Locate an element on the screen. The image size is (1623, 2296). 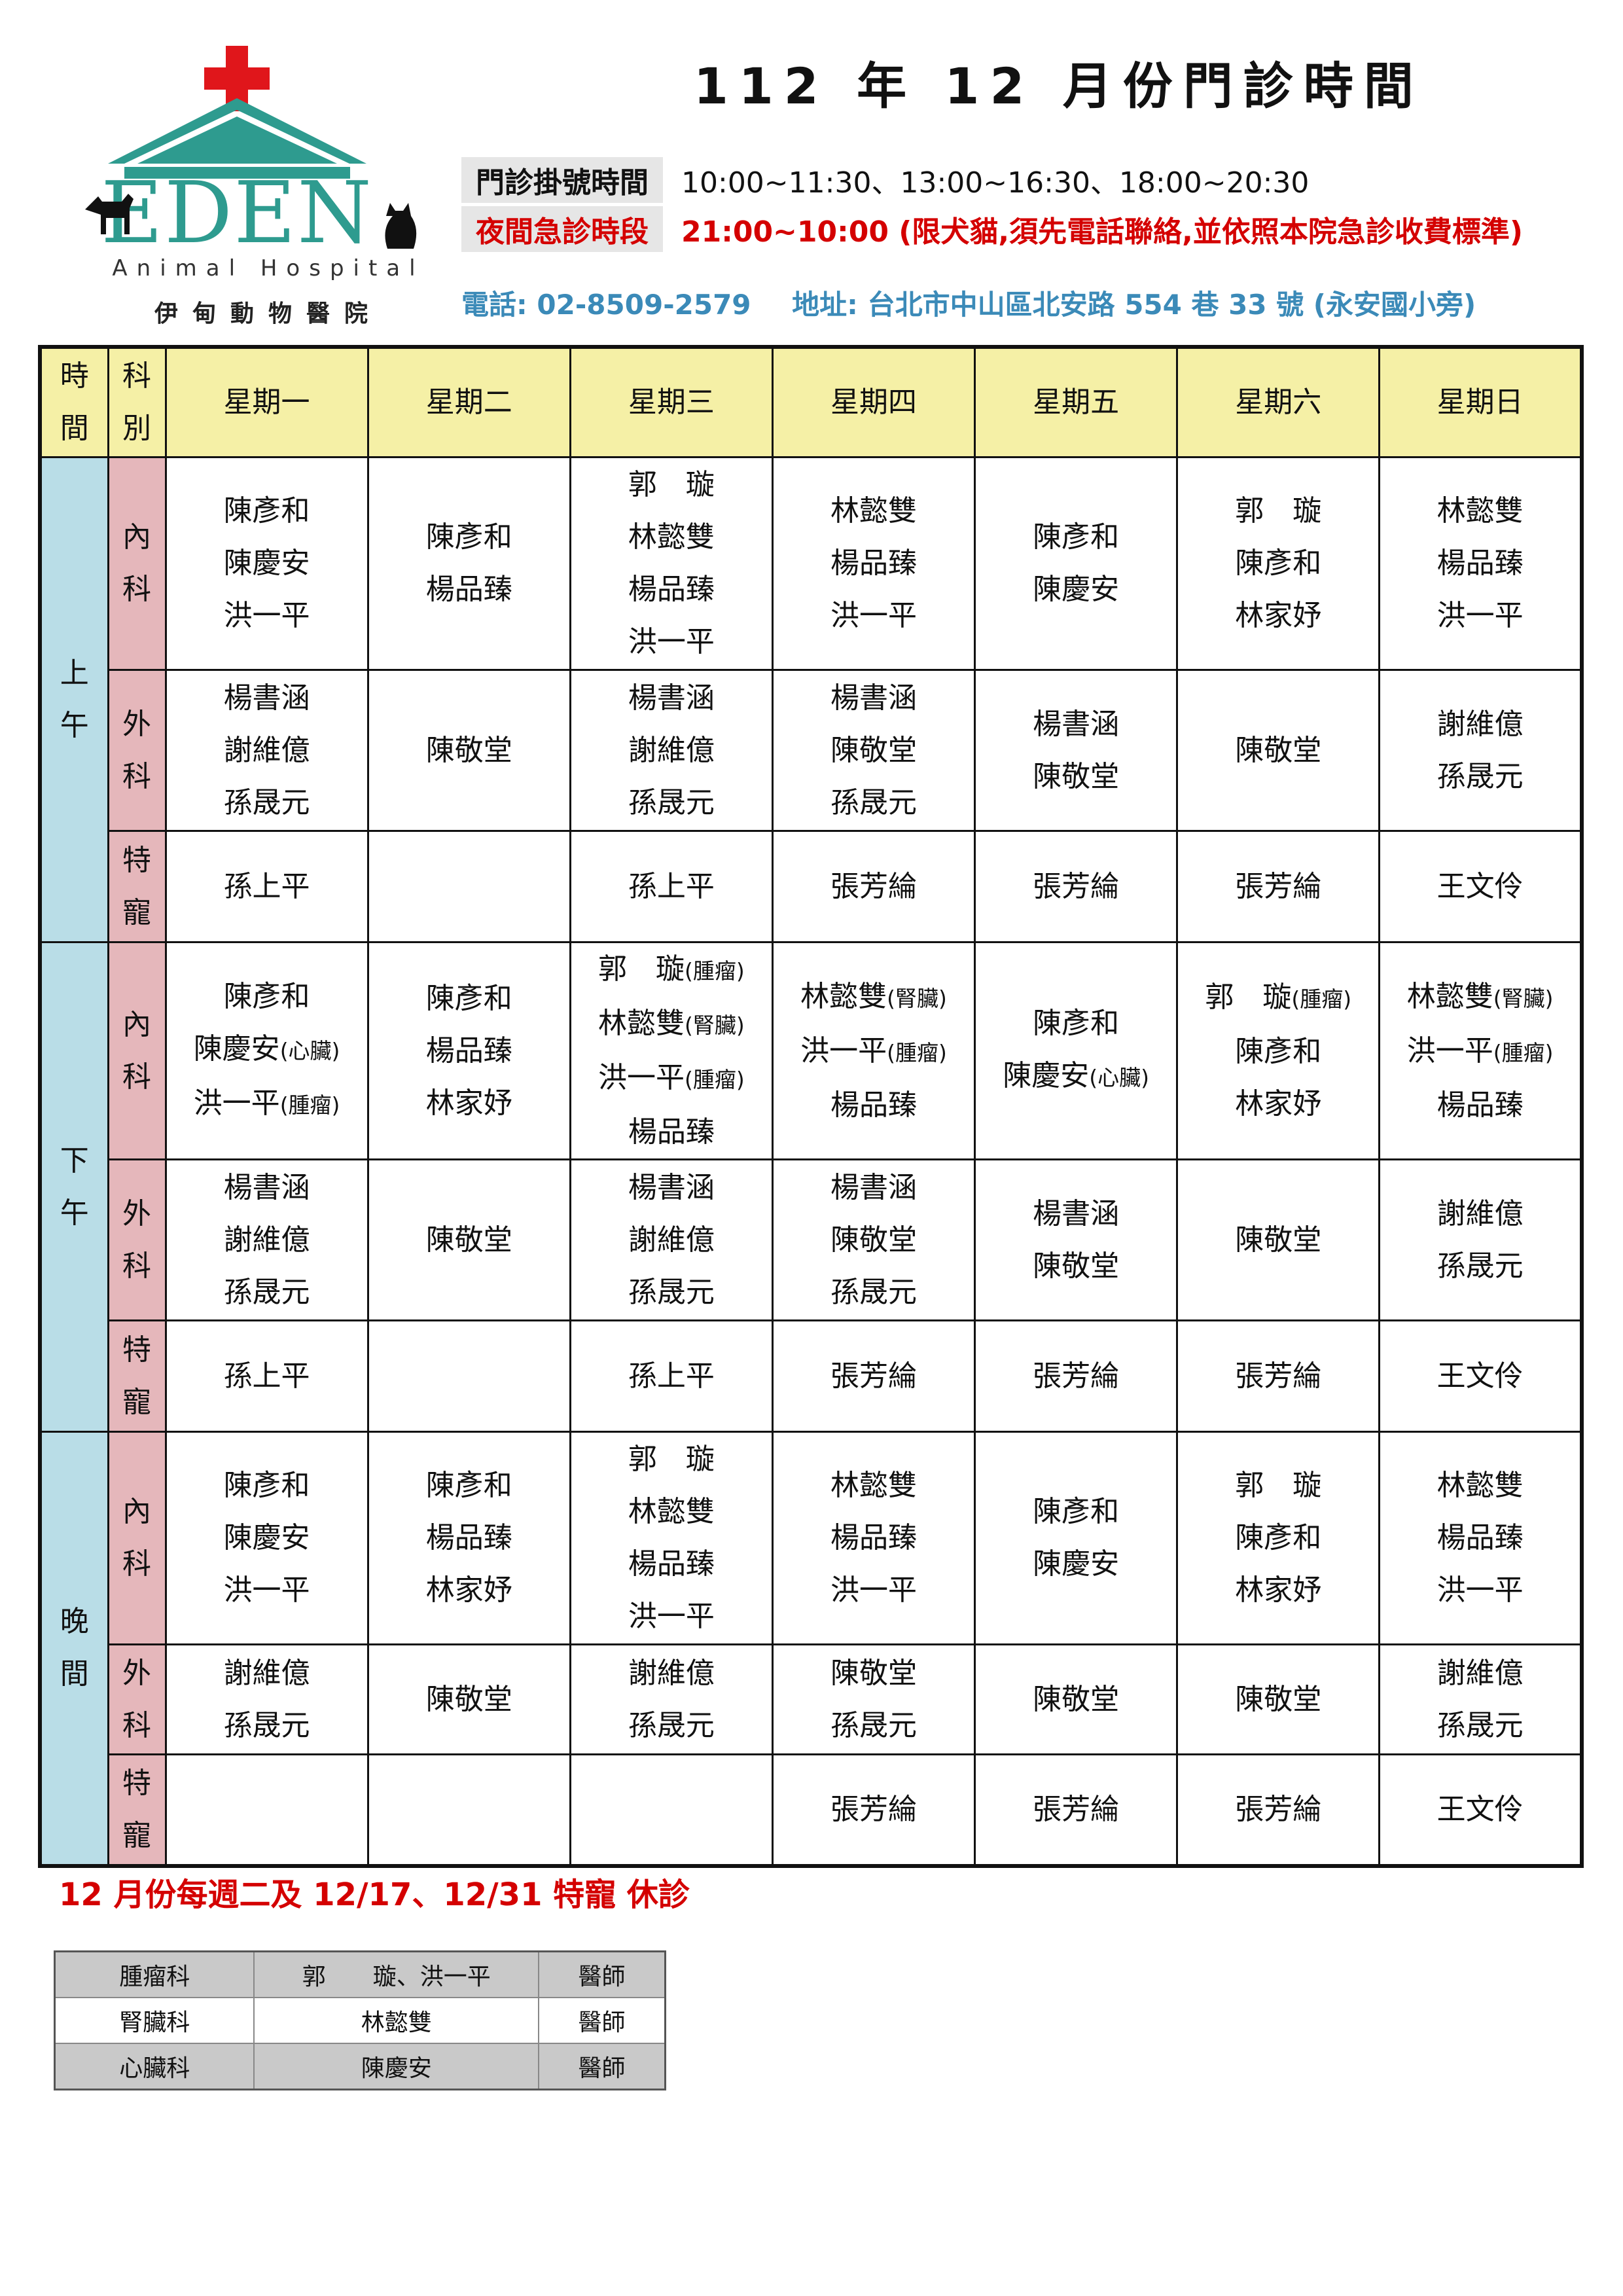
dept-cell: 內科 is located at coordinates (137, 563).